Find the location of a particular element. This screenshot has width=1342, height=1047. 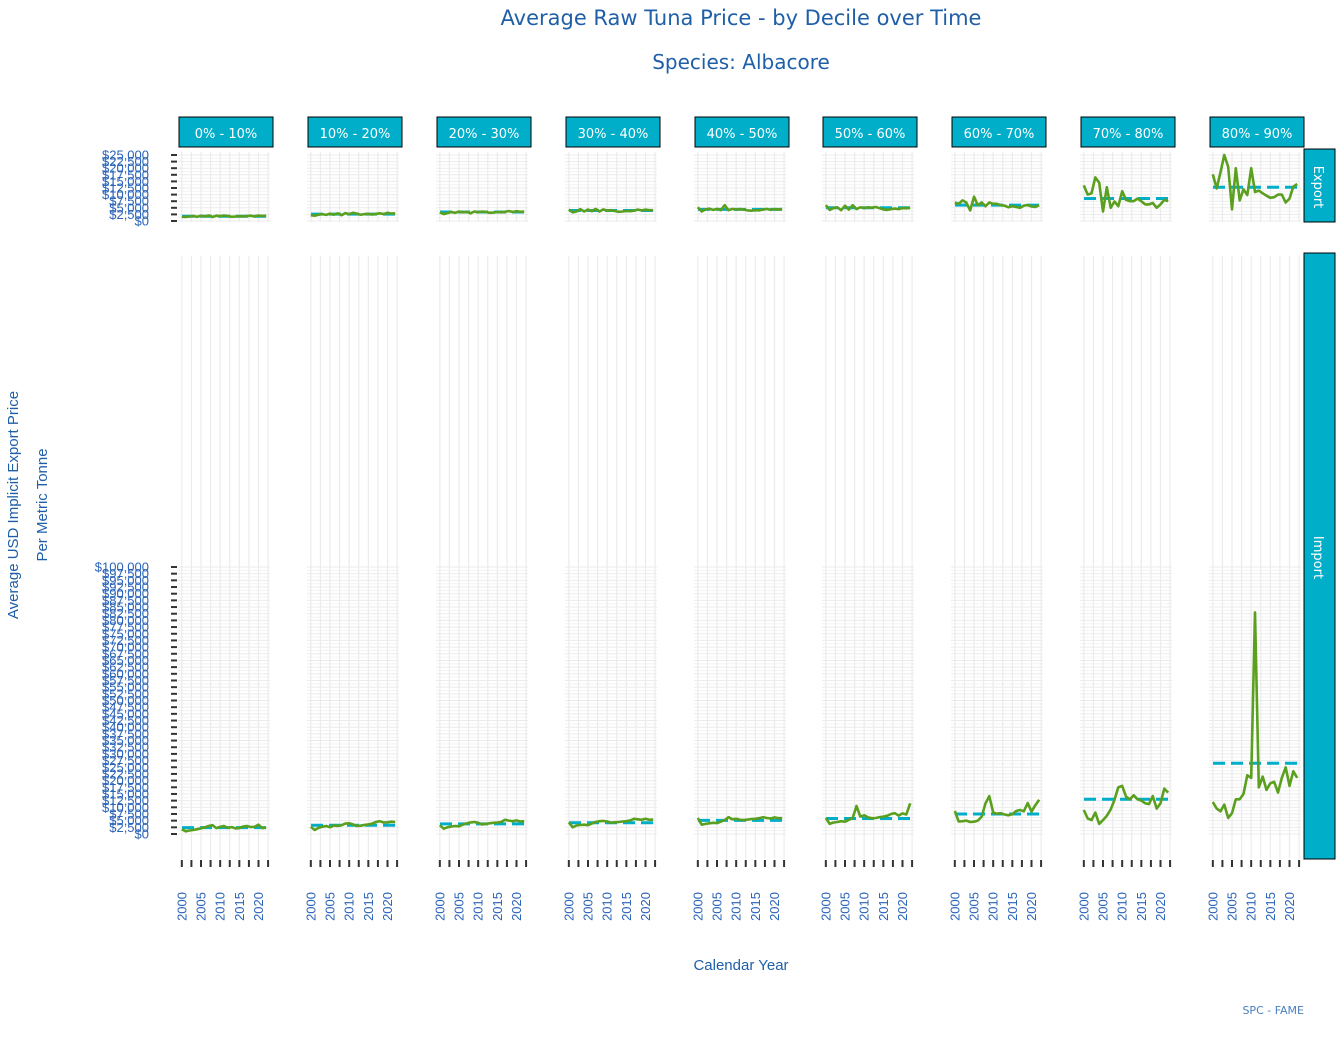

y-tick-label: $82,500 is located at coordinates (125, 613).